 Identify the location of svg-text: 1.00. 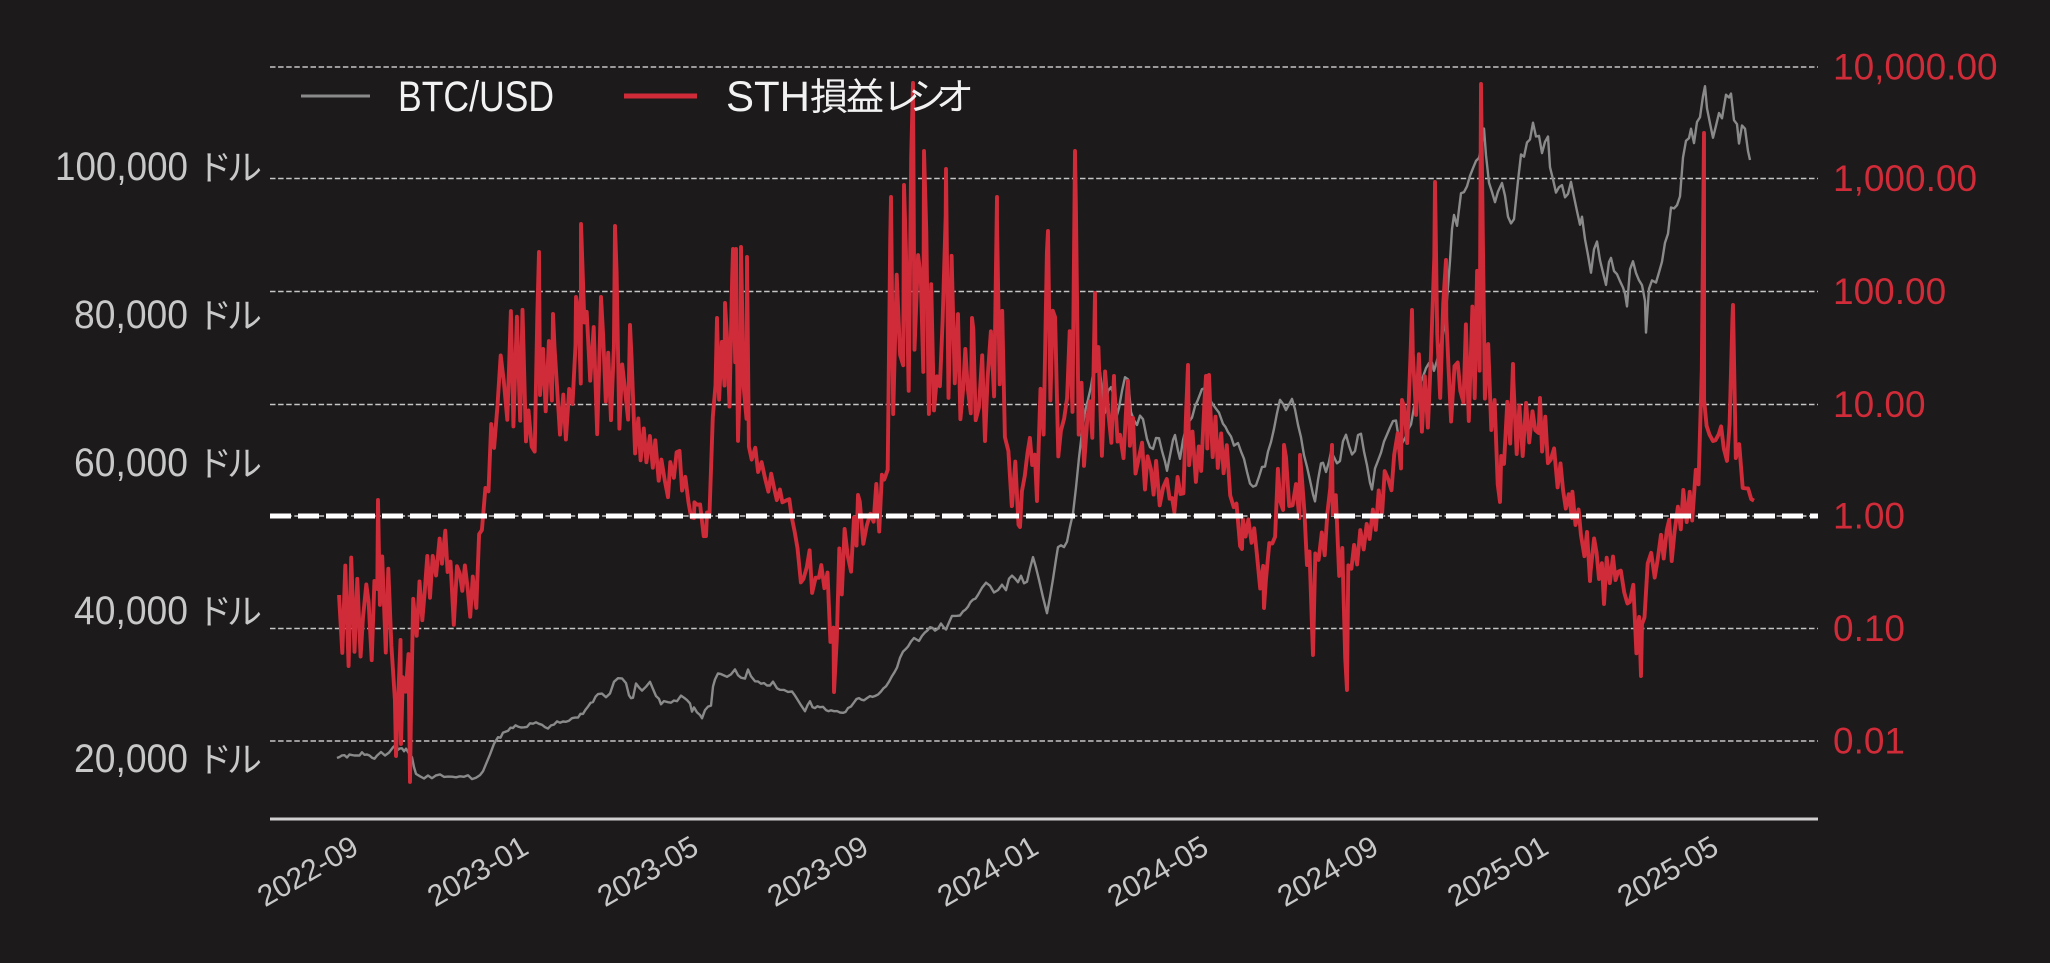
(1869, 516).